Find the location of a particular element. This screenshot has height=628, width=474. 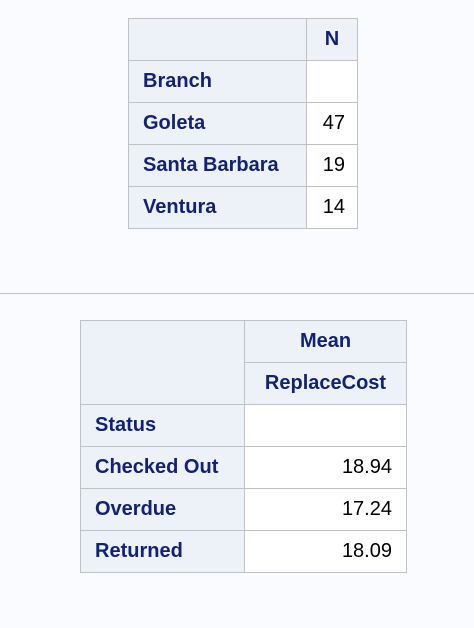

count-cell: 14 is located at coordinates (332, 207).